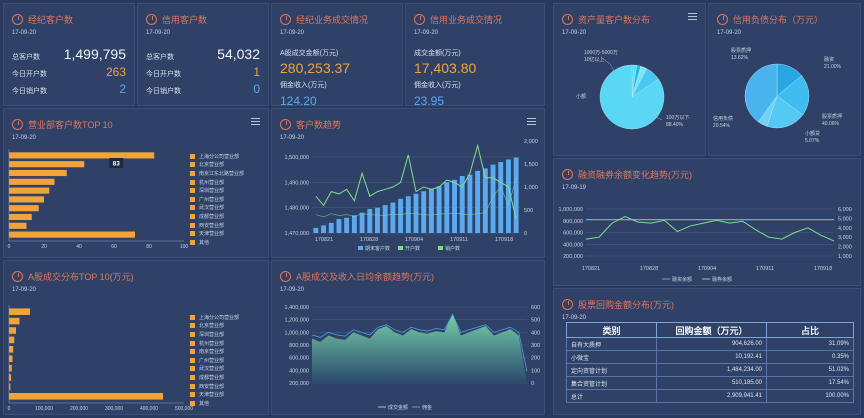 The width and height of the screenshot is (864, 418). Describe the element at coordinates (416, 197) in the screenshot. I see `series-line-close` at that location.